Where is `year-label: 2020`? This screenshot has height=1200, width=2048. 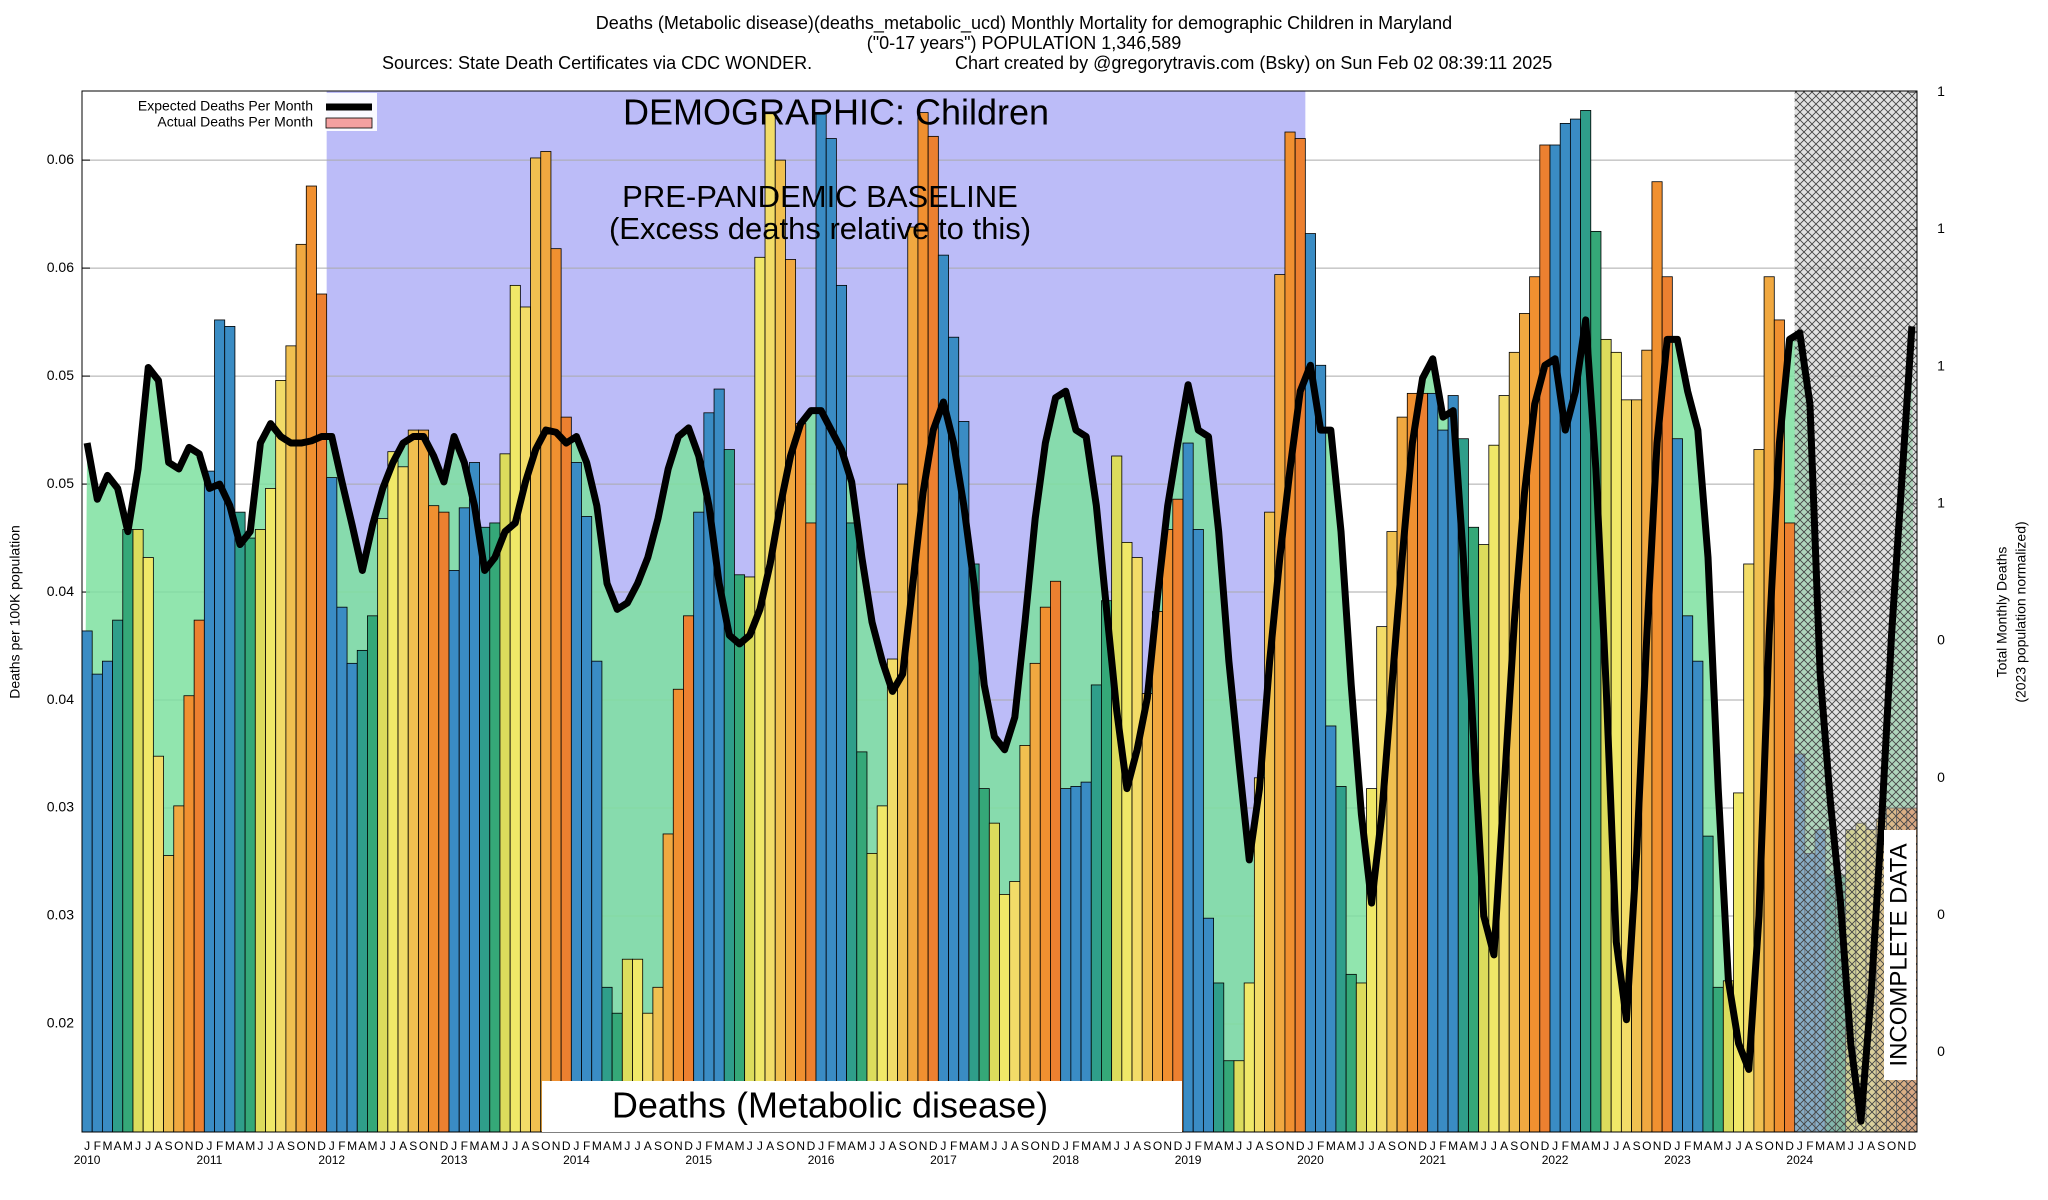
year-label: 2020 is located at coordinates (1310, 1160).